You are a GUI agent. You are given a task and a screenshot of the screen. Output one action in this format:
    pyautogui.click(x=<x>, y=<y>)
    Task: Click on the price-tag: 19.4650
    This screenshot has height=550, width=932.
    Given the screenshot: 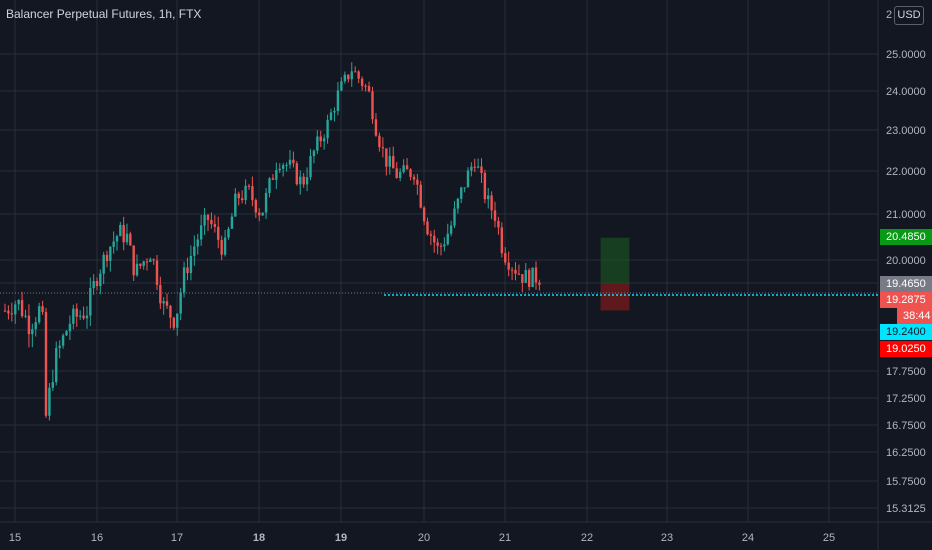 What is the action you would take?
    pyautogui.click(x=906, y=284)
    